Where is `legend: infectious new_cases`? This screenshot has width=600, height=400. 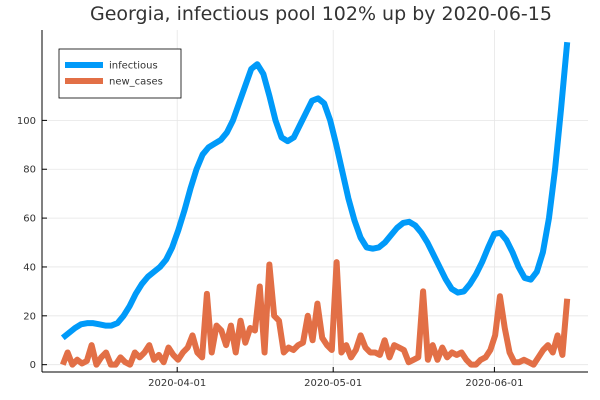
legend: infectious new_cases is located at coordinates (120, 73).